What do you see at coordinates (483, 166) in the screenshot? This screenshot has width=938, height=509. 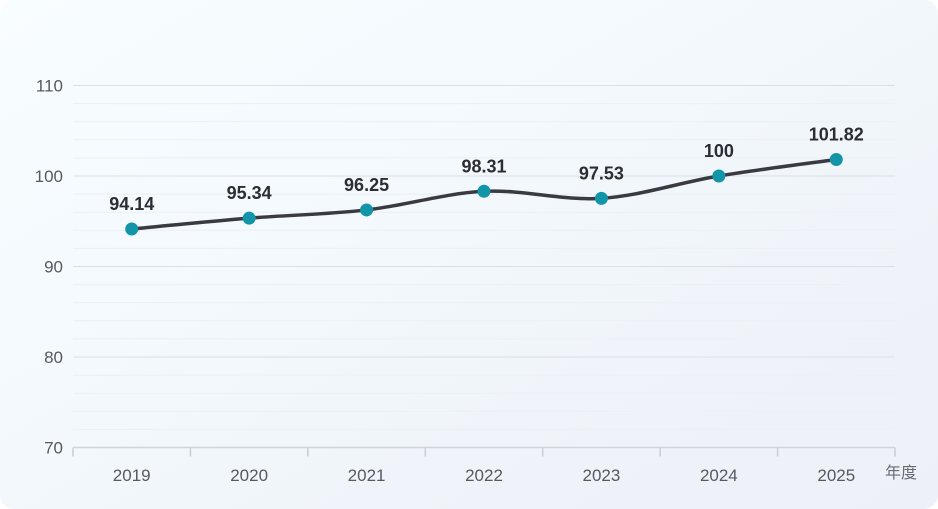 I see `data-point-label: 98.31` at bounding box center [483, 166].